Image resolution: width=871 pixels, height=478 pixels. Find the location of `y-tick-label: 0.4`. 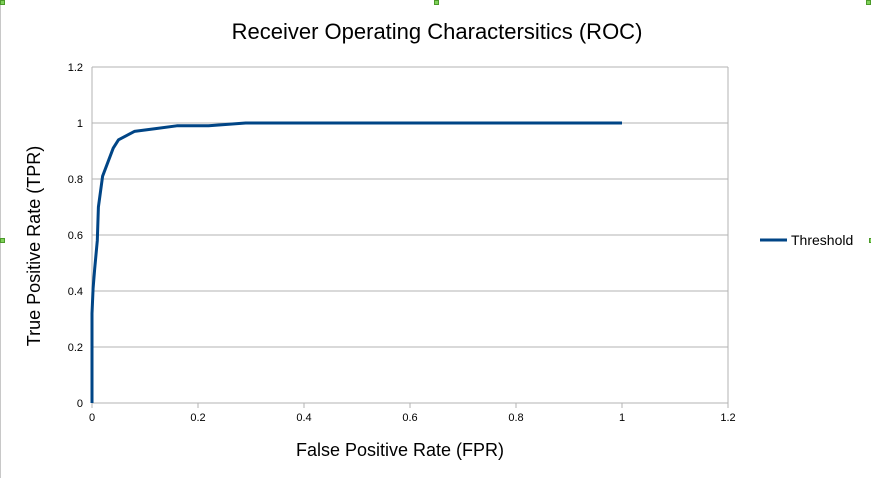

y-tick-label: 0.4 is located at coordinates (75, 292).